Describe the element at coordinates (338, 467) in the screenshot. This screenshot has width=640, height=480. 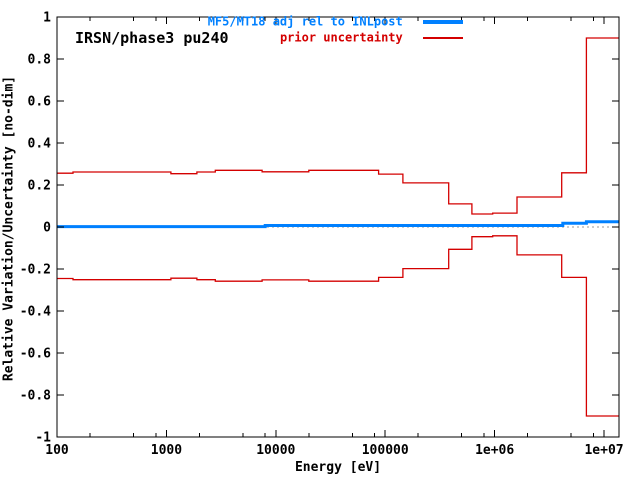
I see `x-axis-title: Energy [eV]` at that location.